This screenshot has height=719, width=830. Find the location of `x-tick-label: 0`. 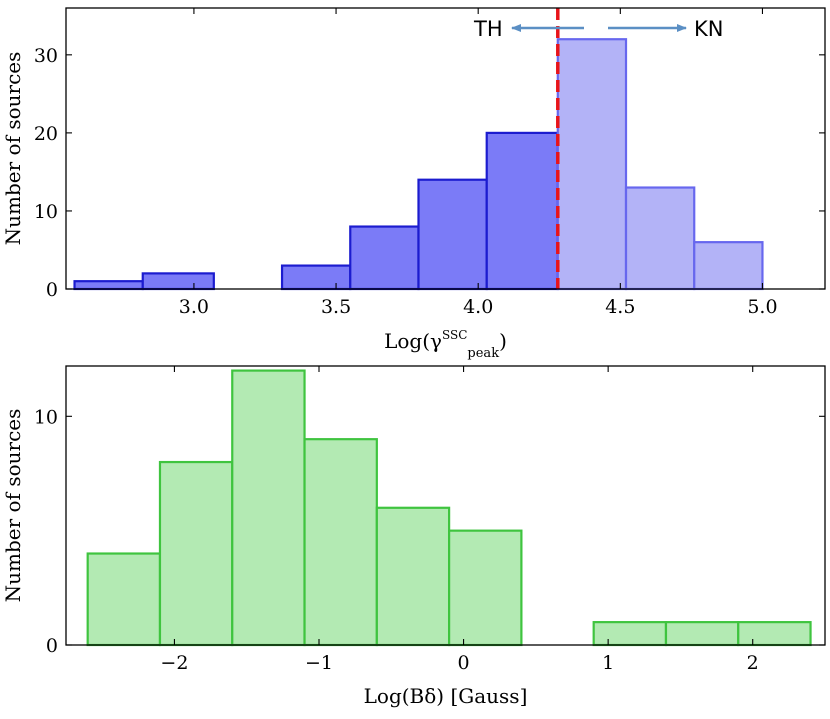

x-tick-label: 0 is located at coordinates (464, 663).